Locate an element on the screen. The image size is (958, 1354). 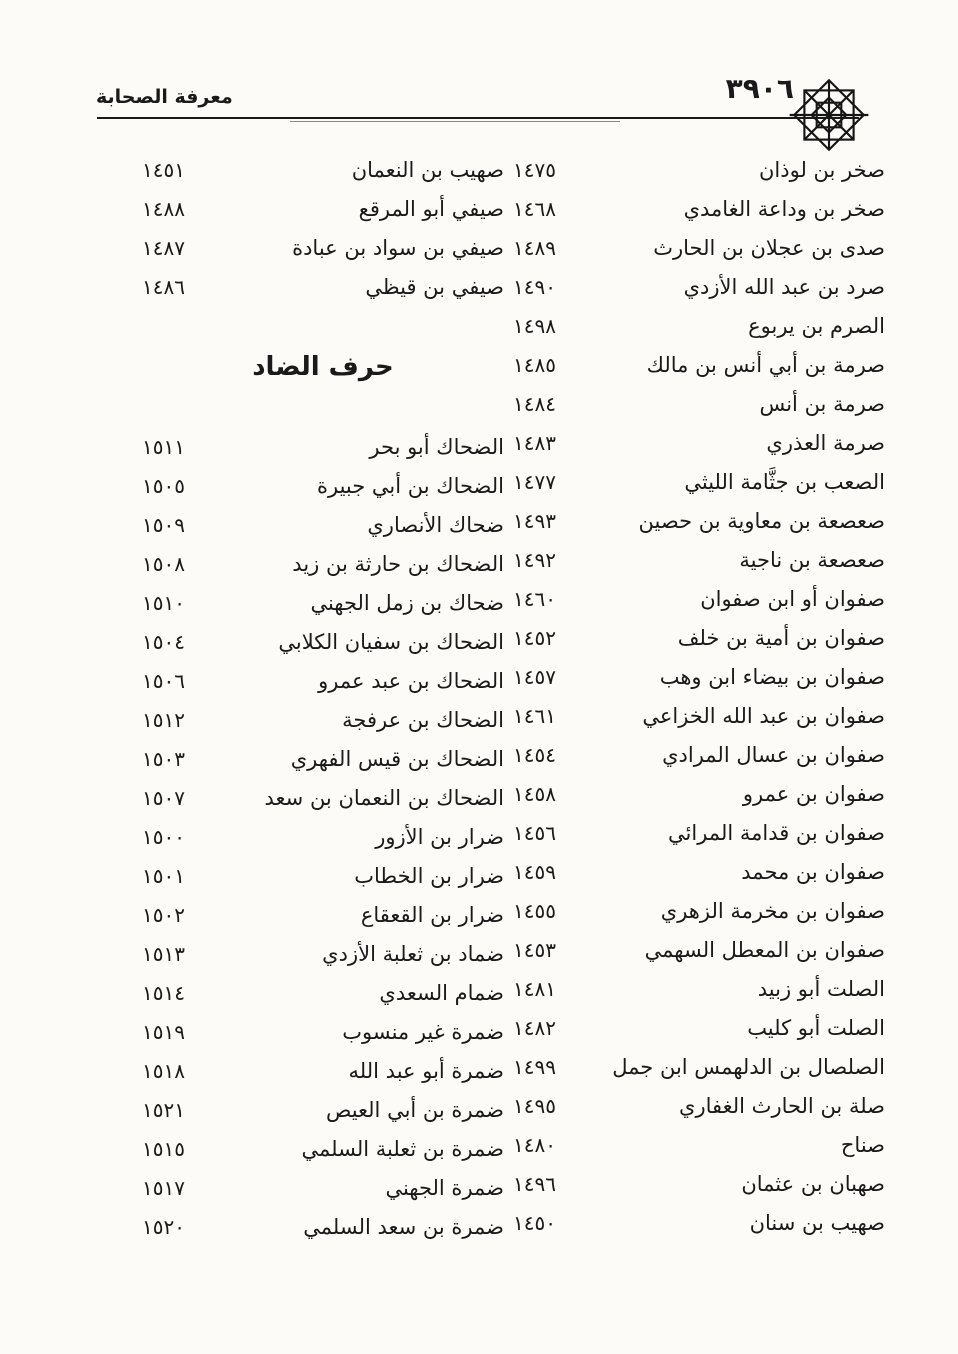
entry-number: ١٤٩٠ is located at coordinates (534, 286).